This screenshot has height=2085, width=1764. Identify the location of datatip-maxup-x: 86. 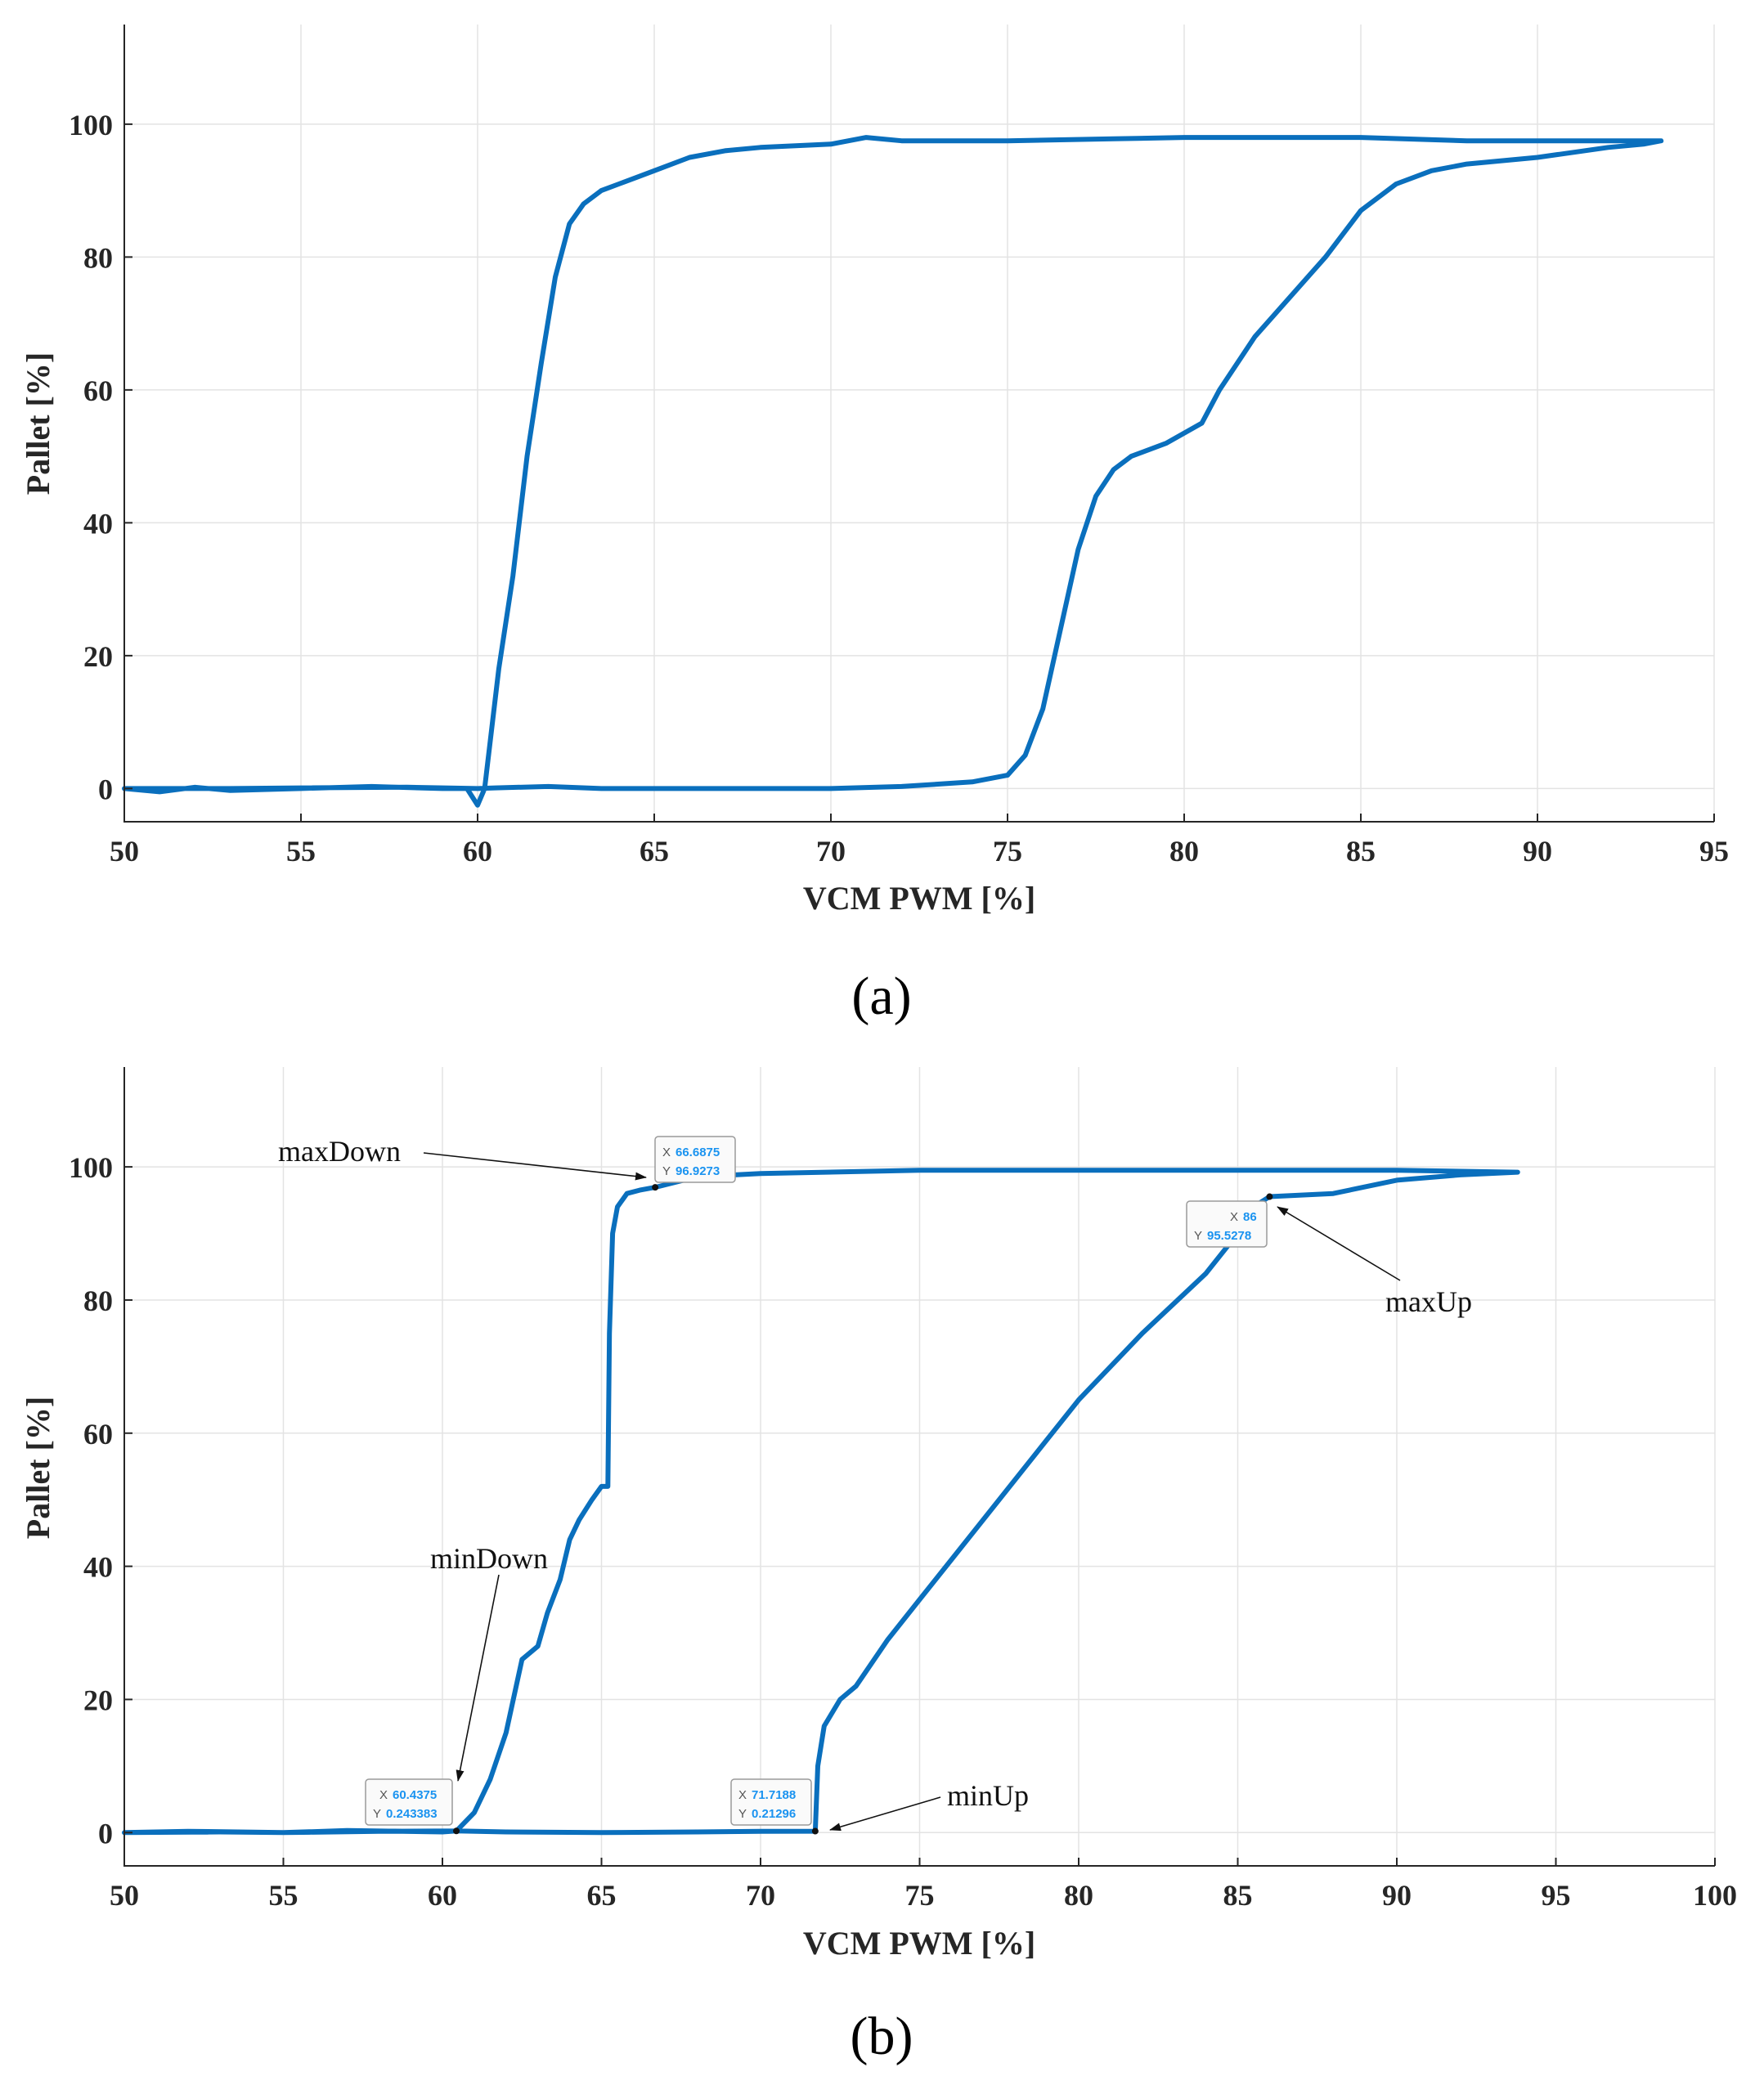
(1250, 1217).